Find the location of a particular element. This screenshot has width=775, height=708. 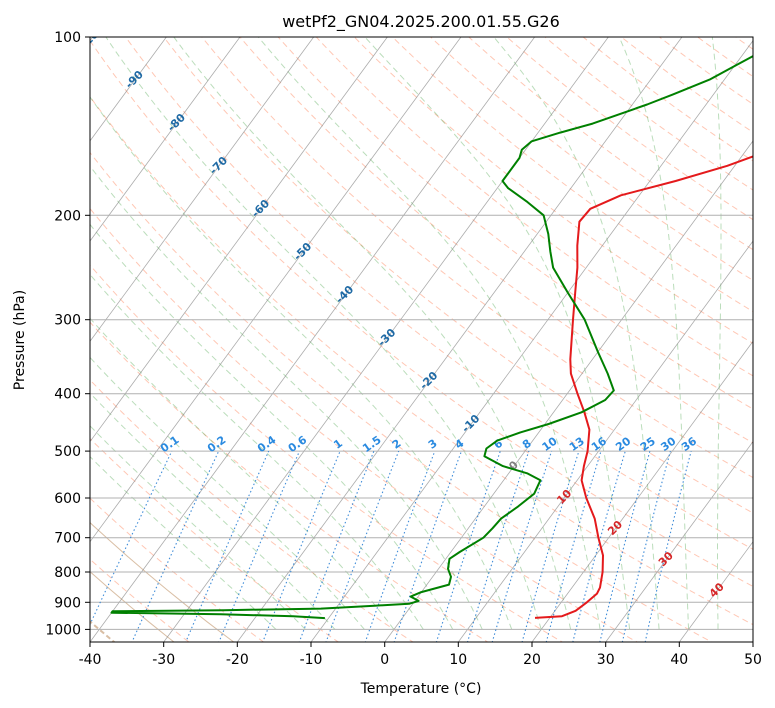

x-tick-label: 20 is located at coordinates (532, 660).